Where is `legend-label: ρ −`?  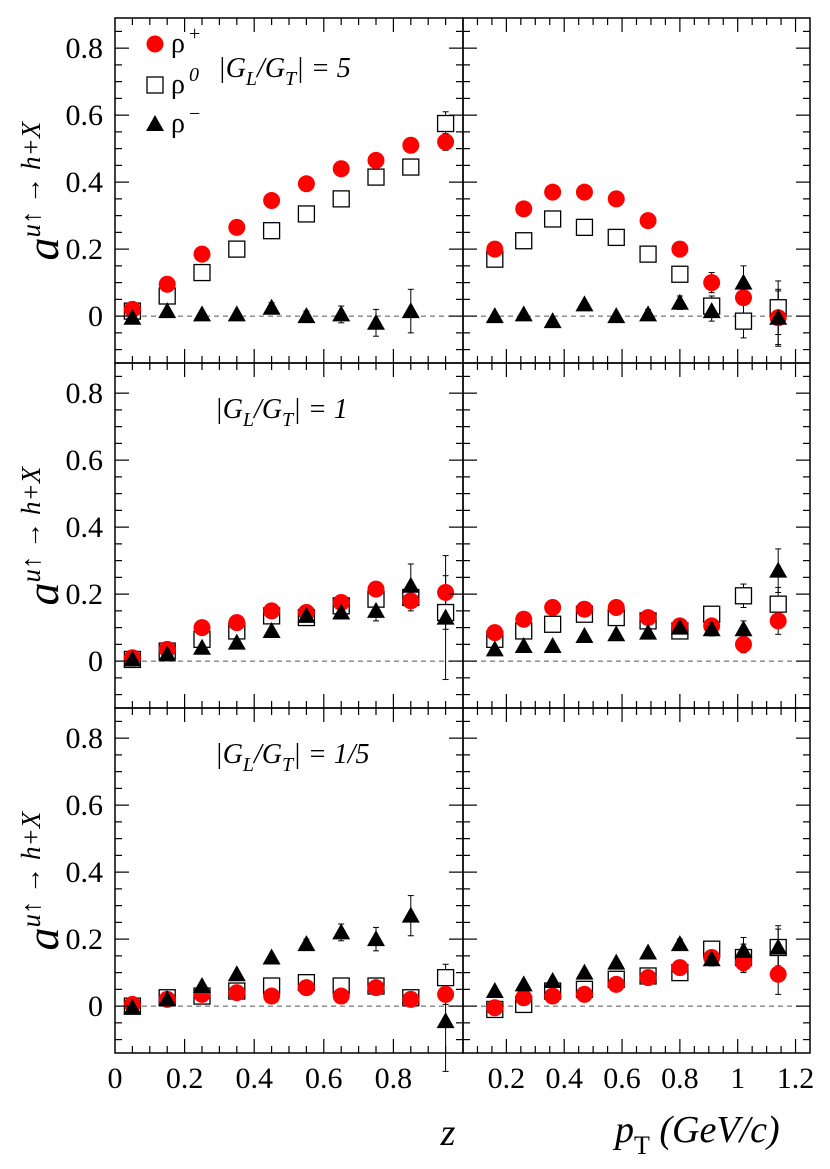
legend-label: ρ − is located at coordinates (185, 121).